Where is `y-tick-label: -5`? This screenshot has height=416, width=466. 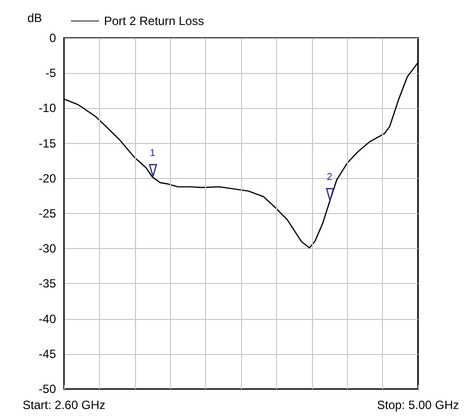
y-tick-label: -5 is located at coordinates (50, 73).